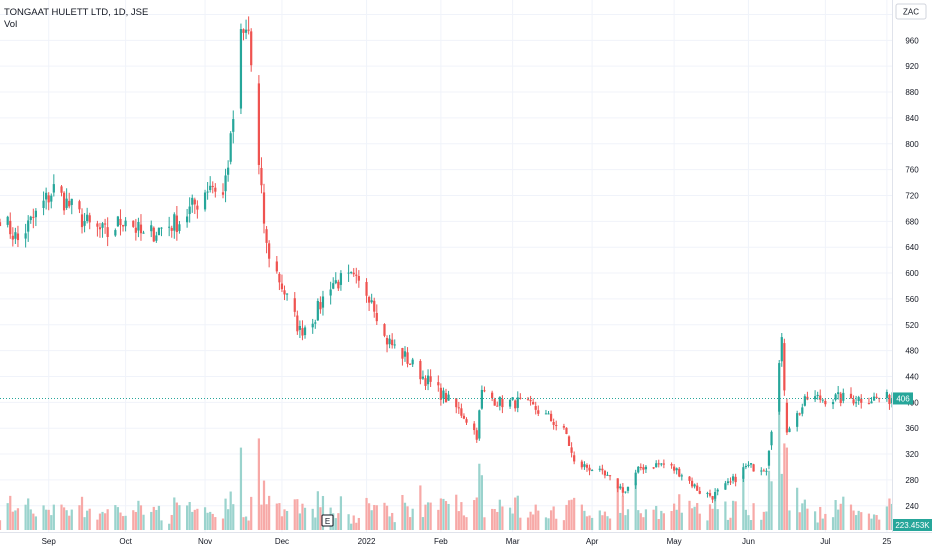 The height and width of the screenshot is (550, 932). What do you see at coordinates (912, 299) in the screenshot?
I see `price-tick-label: 560` at bounding box center [912, 299].